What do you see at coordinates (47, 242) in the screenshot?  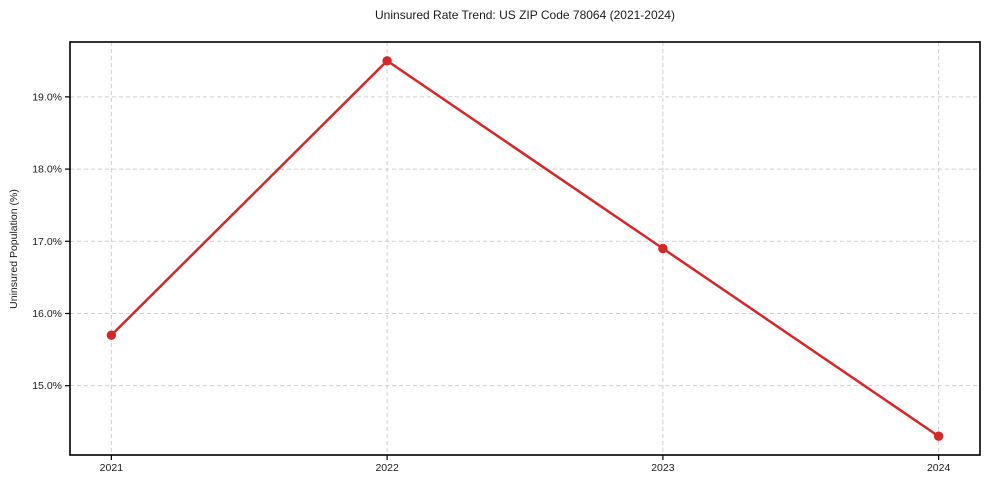 I see `y-tick-label: 17.0%` at bounding box center [47, 242].